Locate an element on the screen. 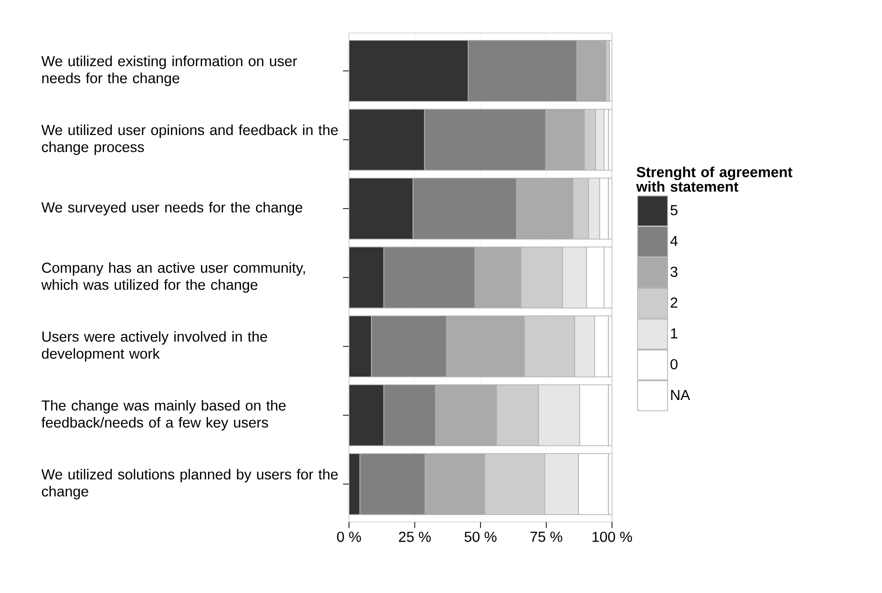  y-tick-label: We utilized solutions planned by users for the change is located at coordinates (189, 484).